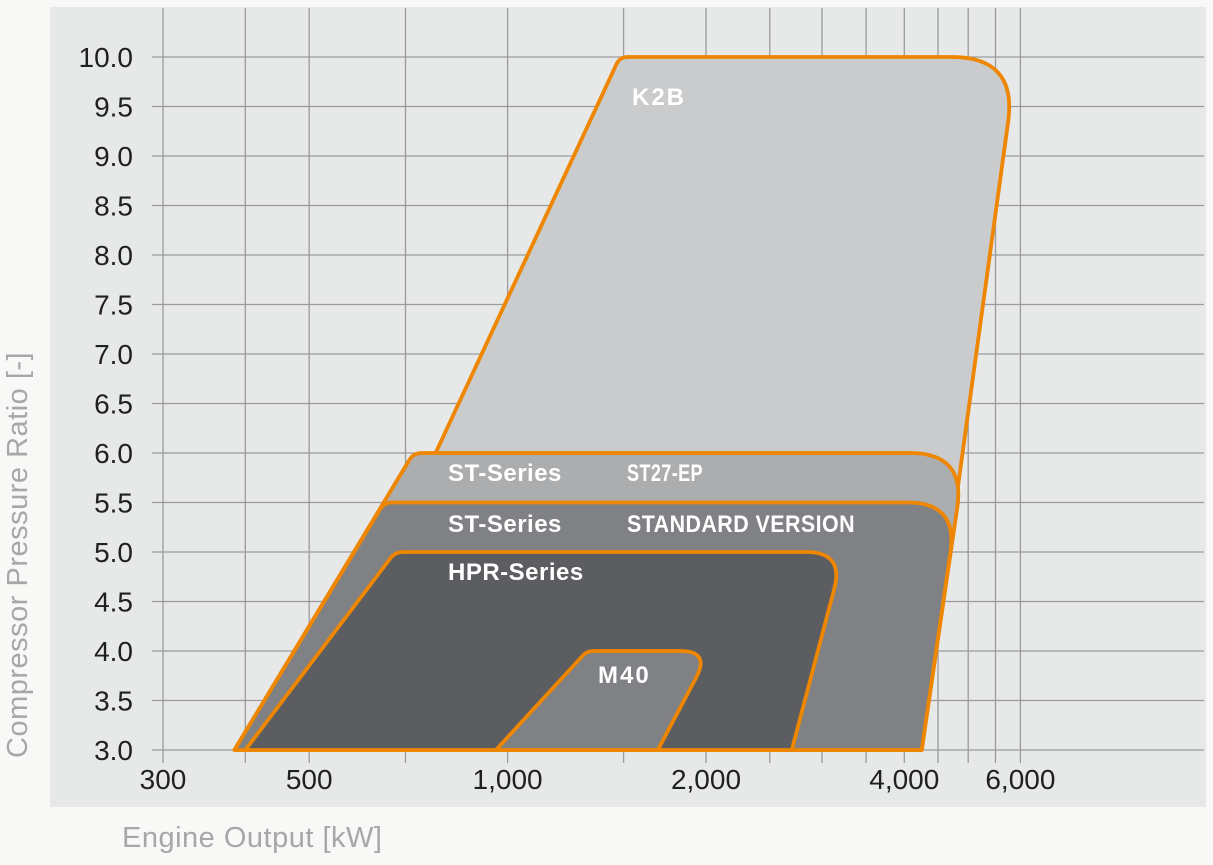 Image resolution: width=1213 pixels, height=865 pixels. I want to click on y-tick-label-6.5: 6.5, so click(113, 404).